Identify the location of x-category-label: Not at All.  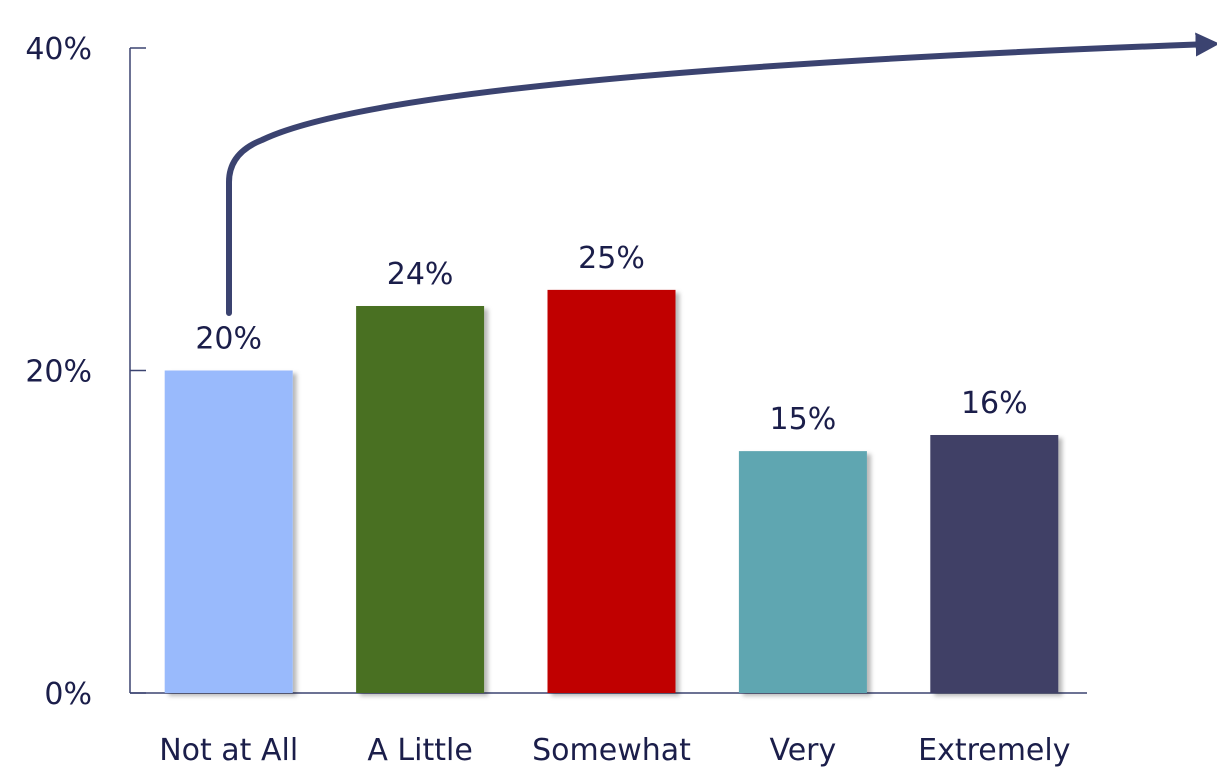
(228, 750).